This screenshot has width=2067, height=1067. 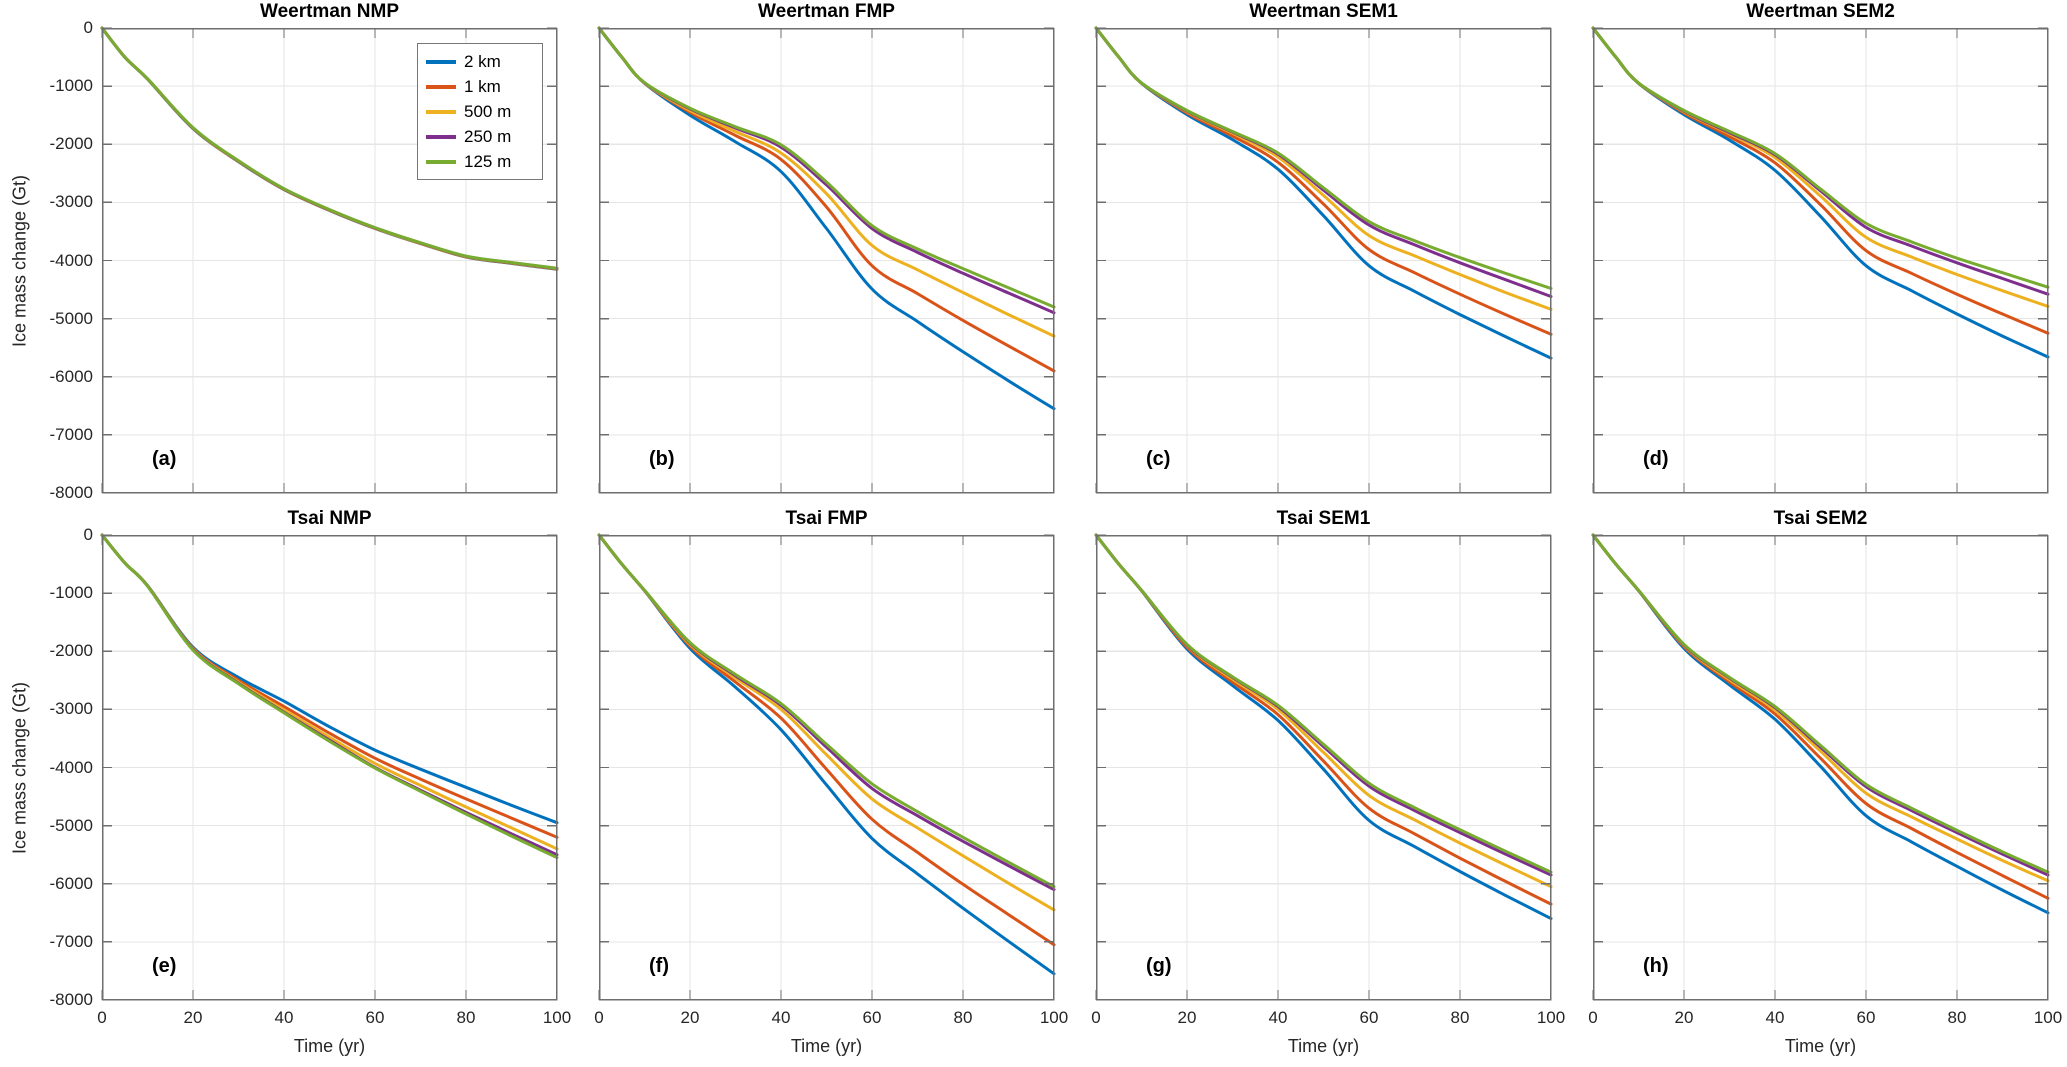 I want to click on legend-entry: 125 m, so click(x=481, y=161).